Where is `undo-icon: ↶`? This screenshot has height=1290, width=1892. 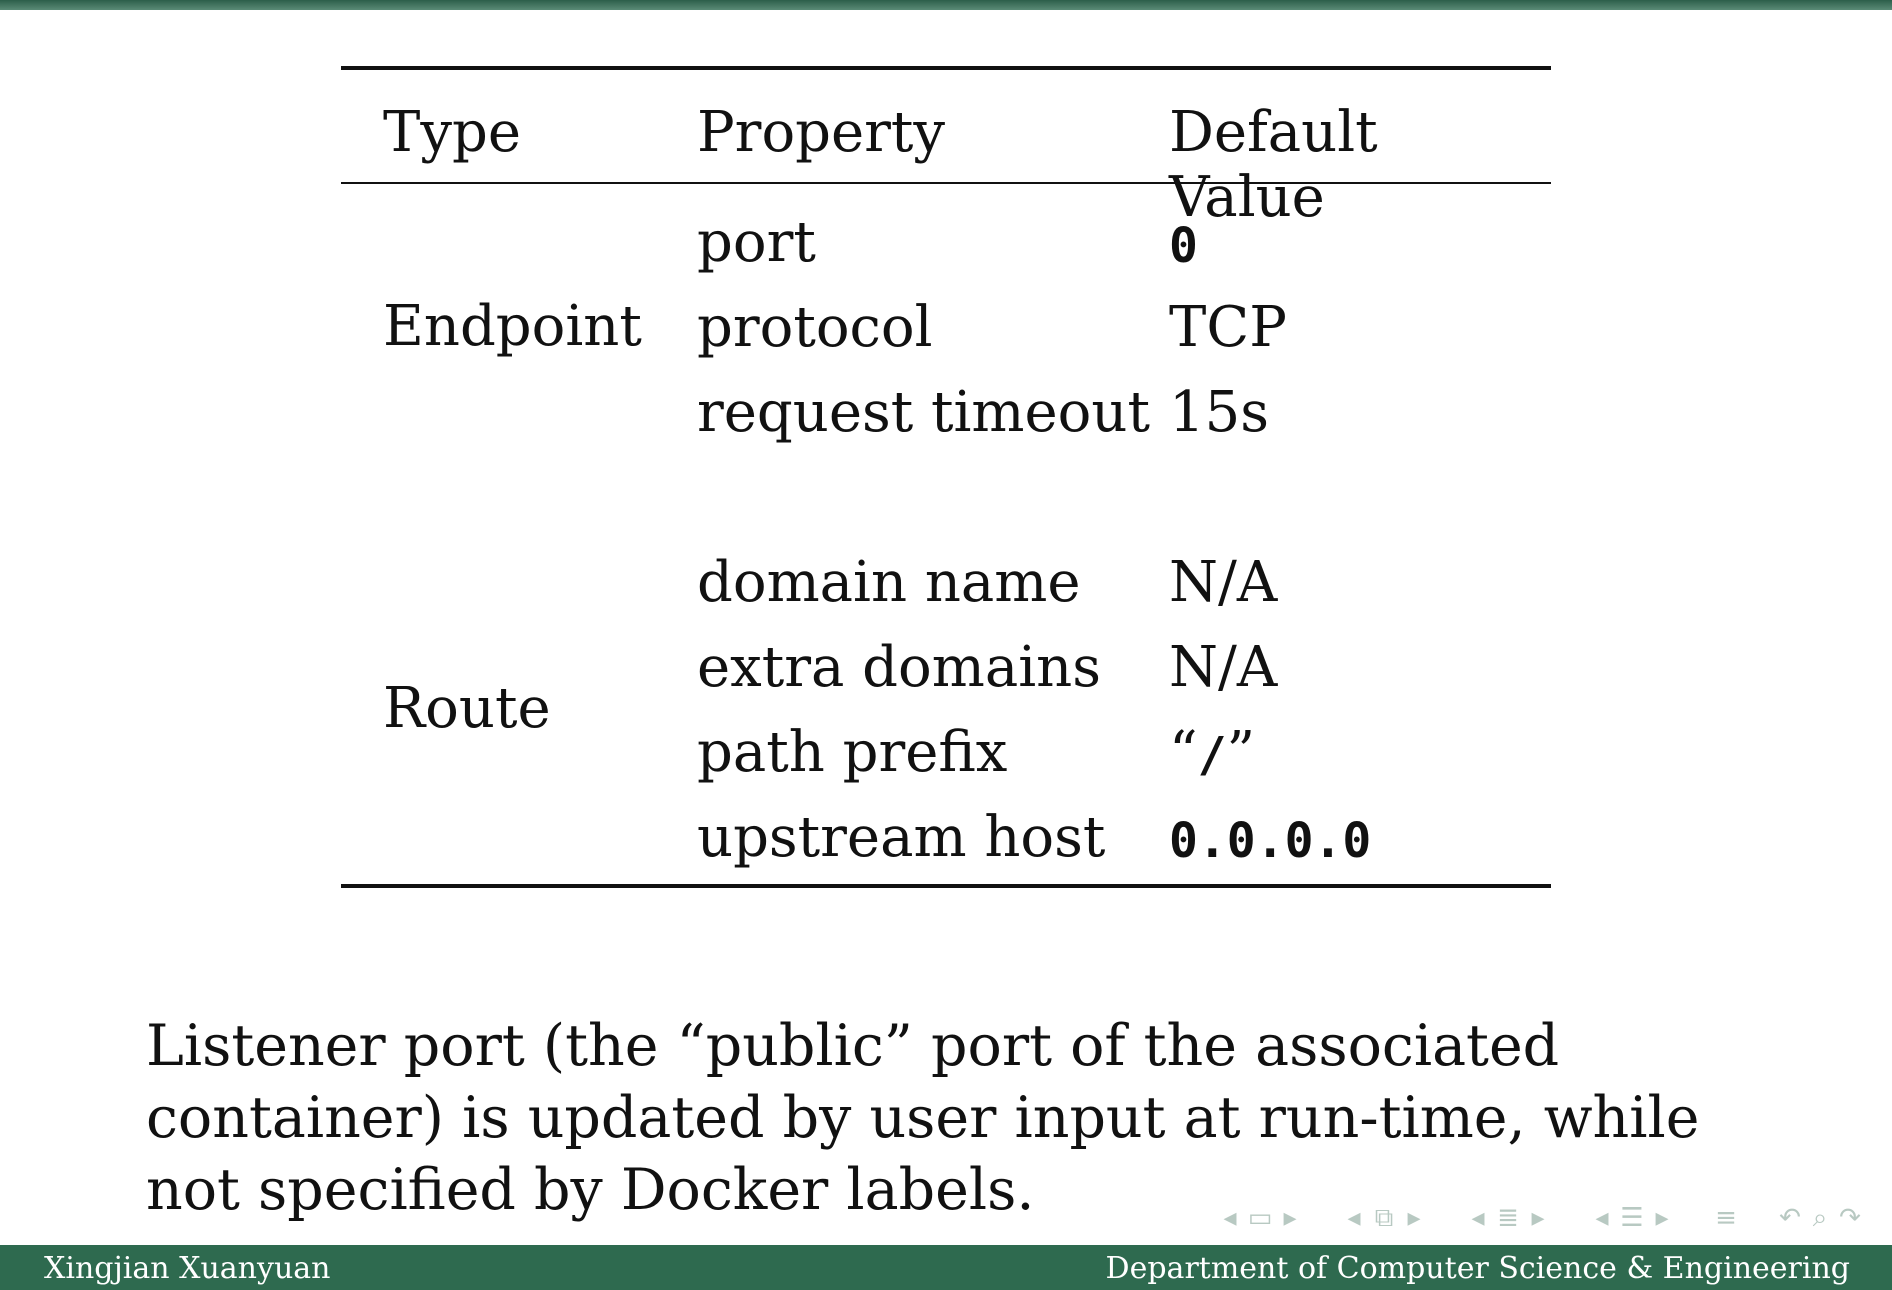 undo-icon: ↶ is located at coordinates (1790, 1218).